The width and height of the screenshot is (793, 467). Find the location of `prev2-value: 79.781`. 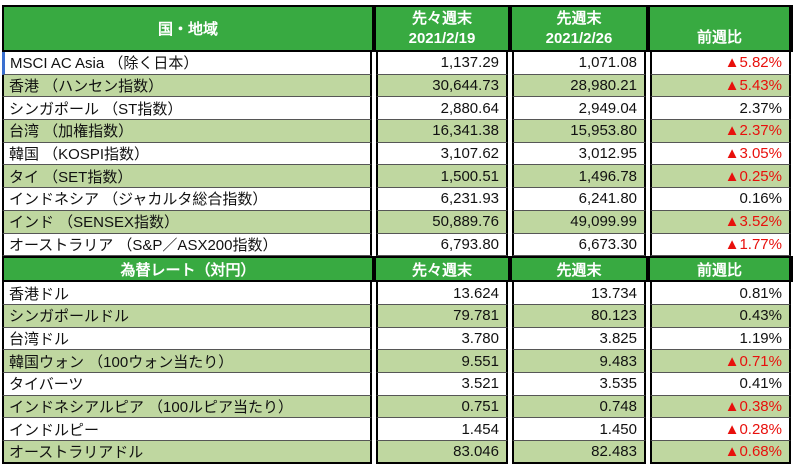

prev2-value: 79.781 is located at coordinates (476, 316).